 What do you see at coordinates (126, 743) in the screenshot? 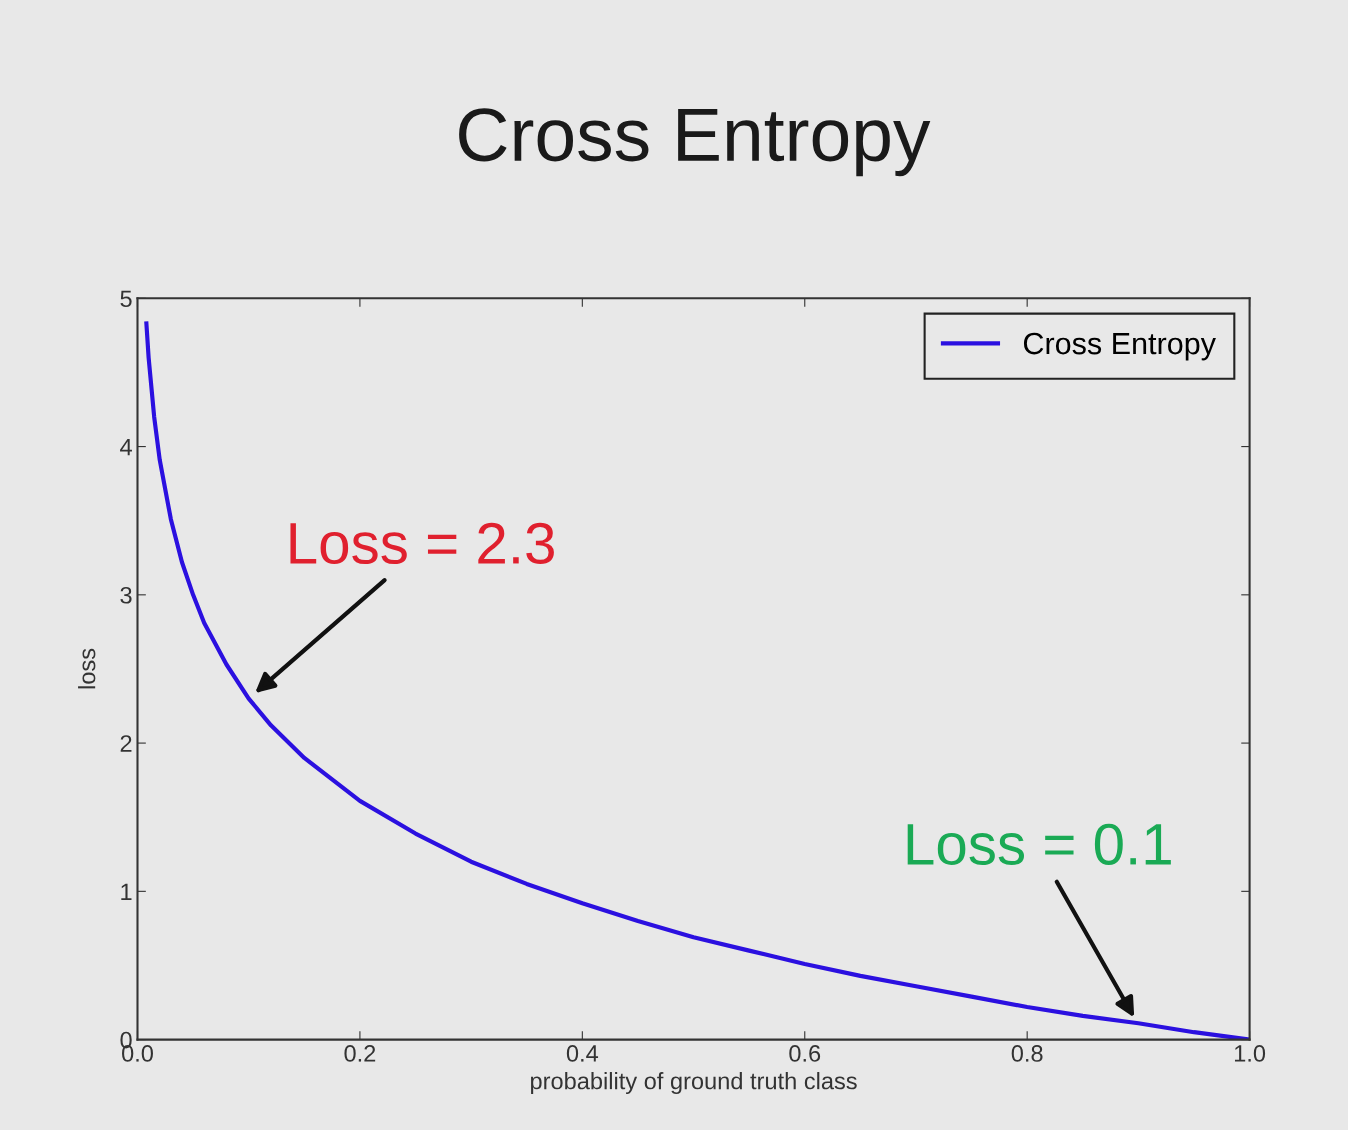
I see `y-tick-label: 2` at bounding box center [126, 743].